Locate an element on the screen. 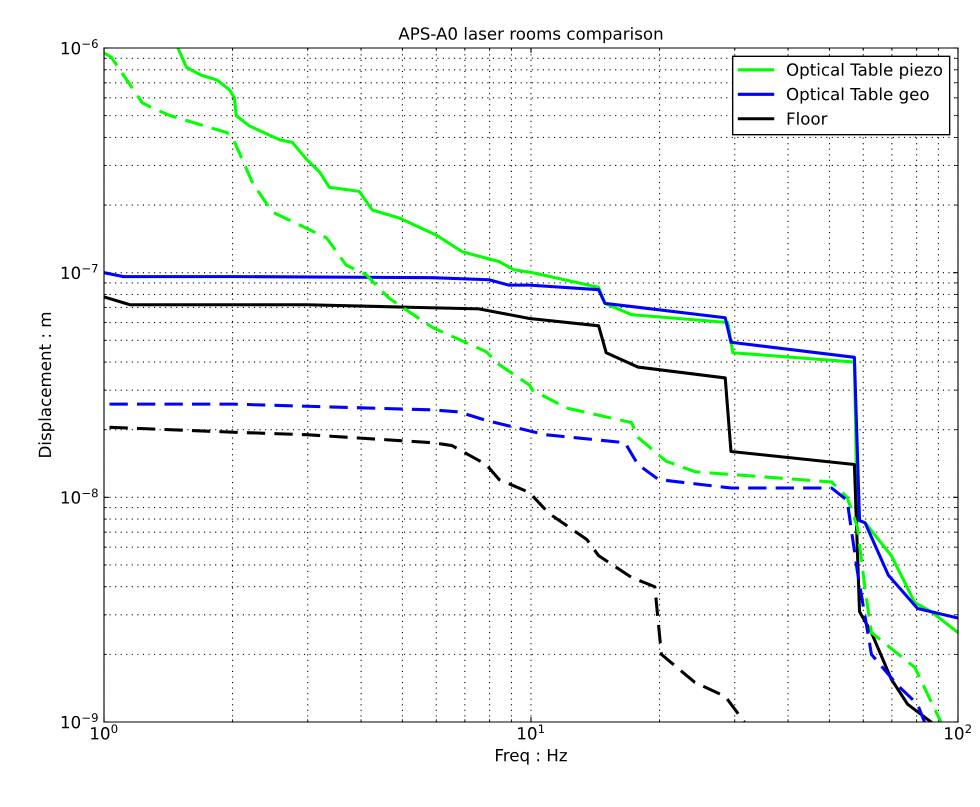 Image resolution: width=980 pixels, height=807 pixels. legend-label: Optical Table piezo is located at coordinates (864, 71).